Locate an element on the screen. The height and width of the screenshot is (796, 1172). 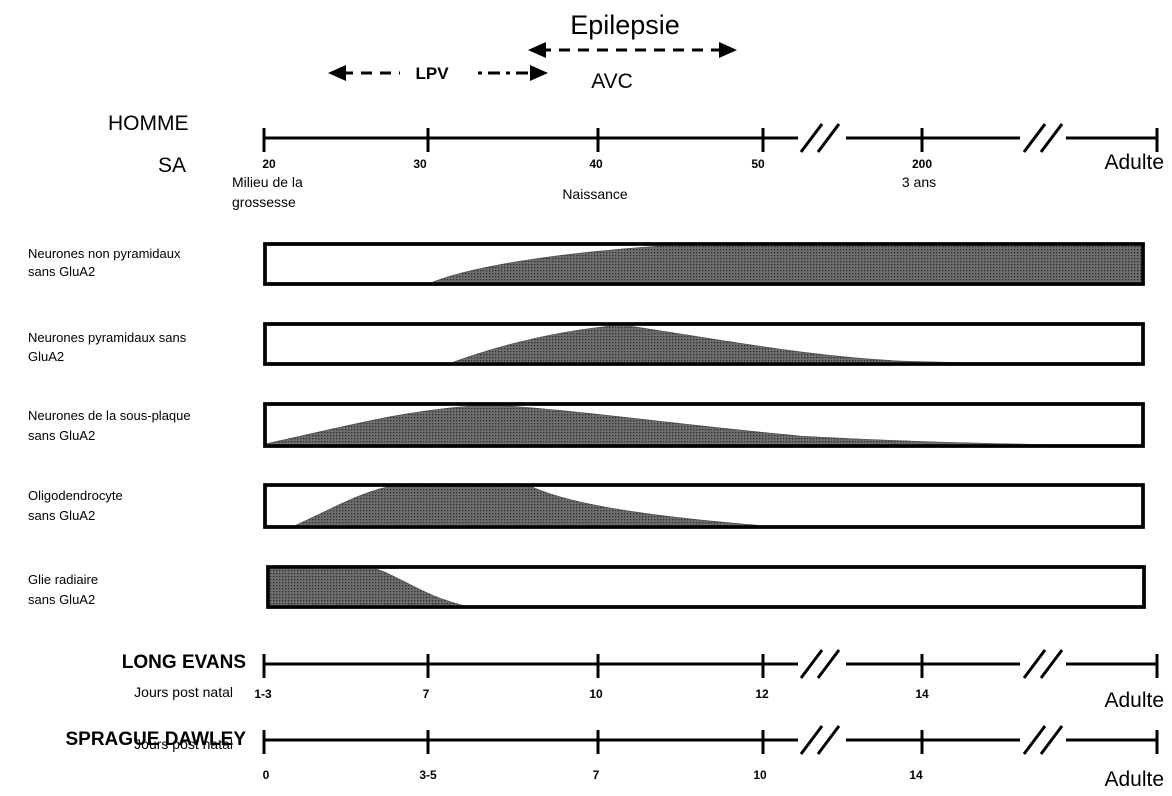
row-label-nonpyramidal: sans GluA2 is located at coordinates (61, 271).